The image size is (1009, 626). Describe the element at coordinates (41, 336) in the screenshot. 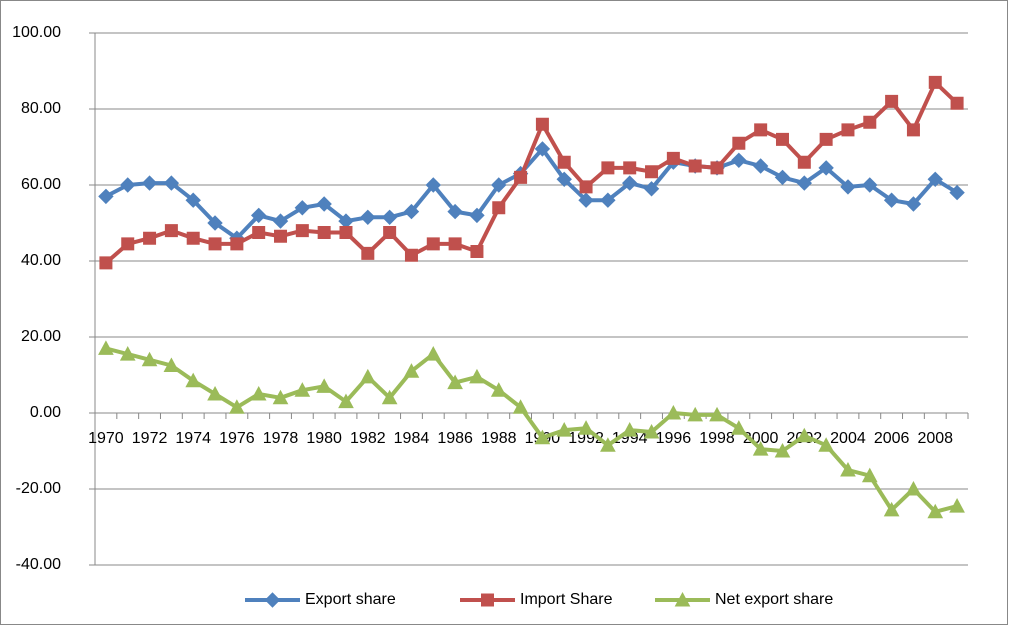

I see `y-tick-label: 20.00` at that location.